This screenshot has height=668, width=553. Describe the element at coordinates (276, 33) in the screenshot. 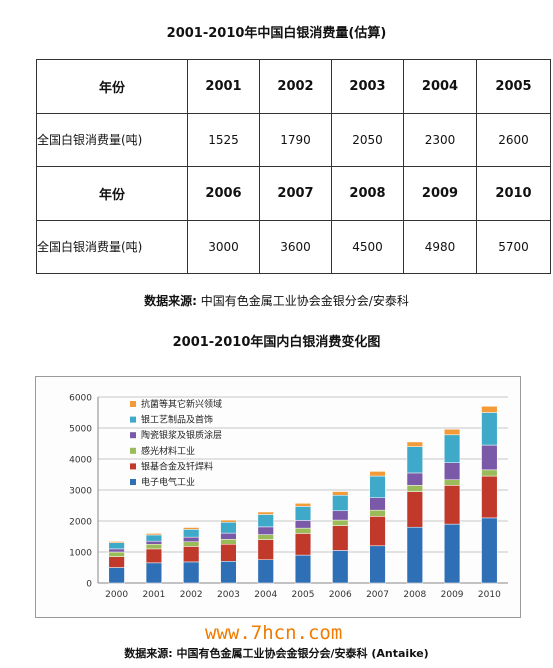

I see `table-title: 2001-2010年中国白银消费量(估算)` at that location.